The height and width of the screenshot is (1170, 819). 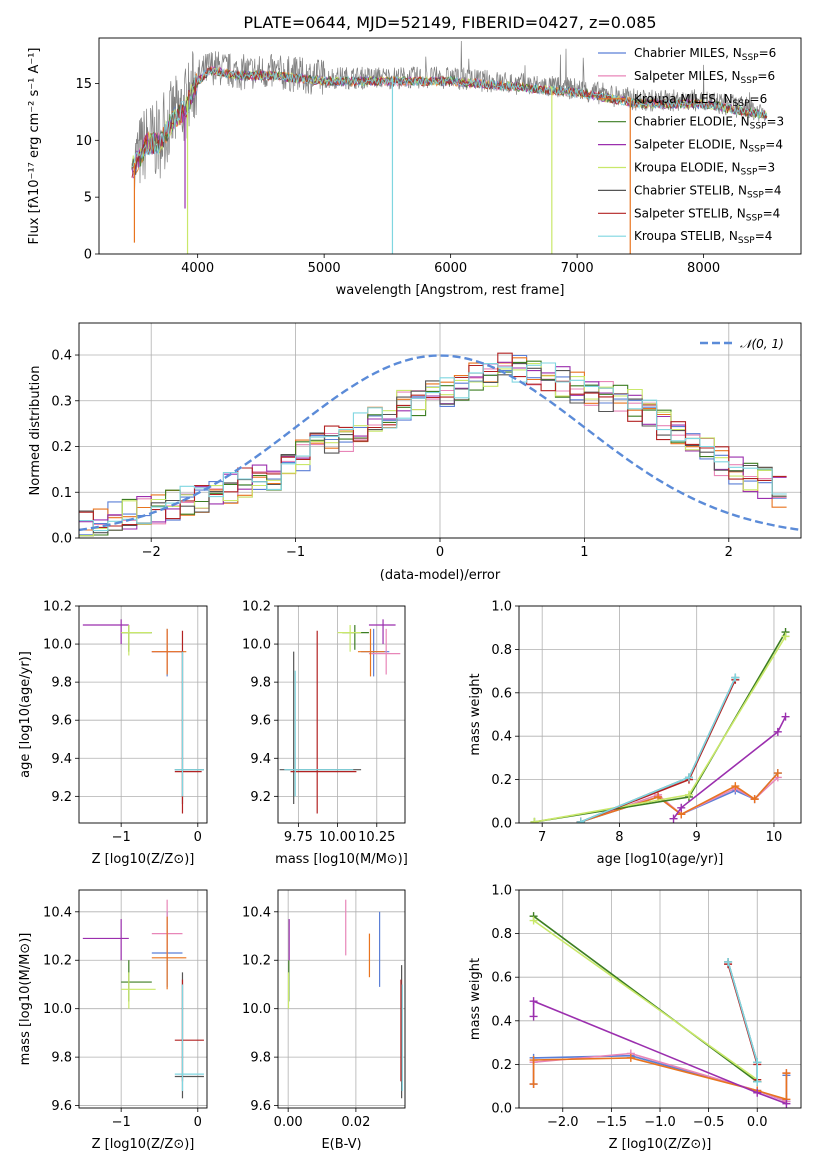 What do you see at coordinates (709, 1122) in the screenshot?
I see `x-tick-label: −0.5` at bounding box center [709, 1122].